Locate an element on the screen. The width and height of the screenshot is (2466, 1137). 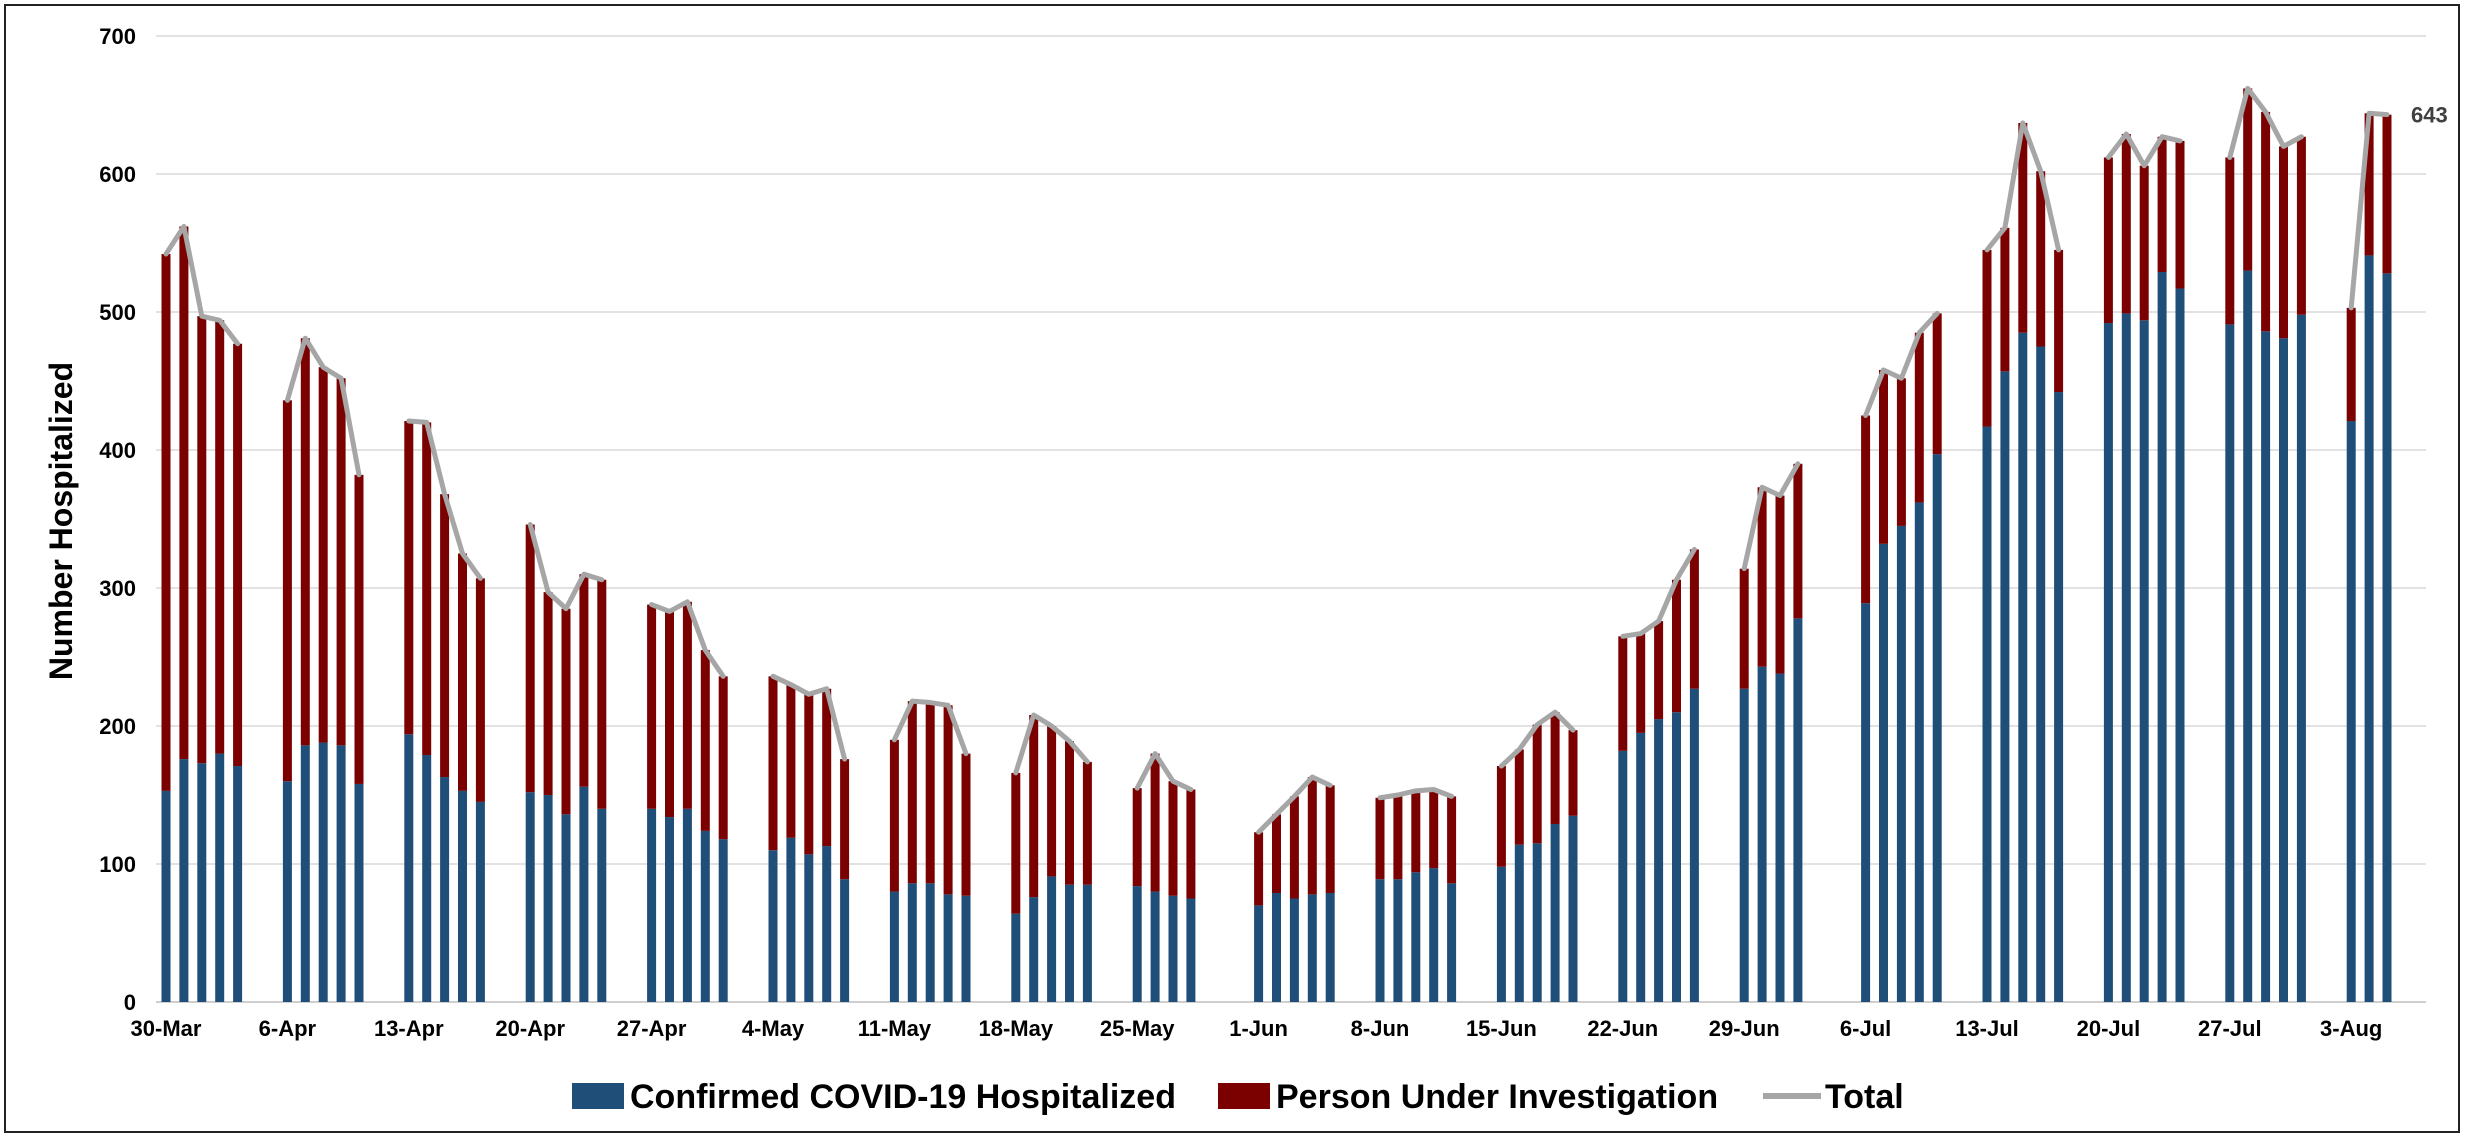
y-tick-label: 500 is located at coordinates (117, 312).